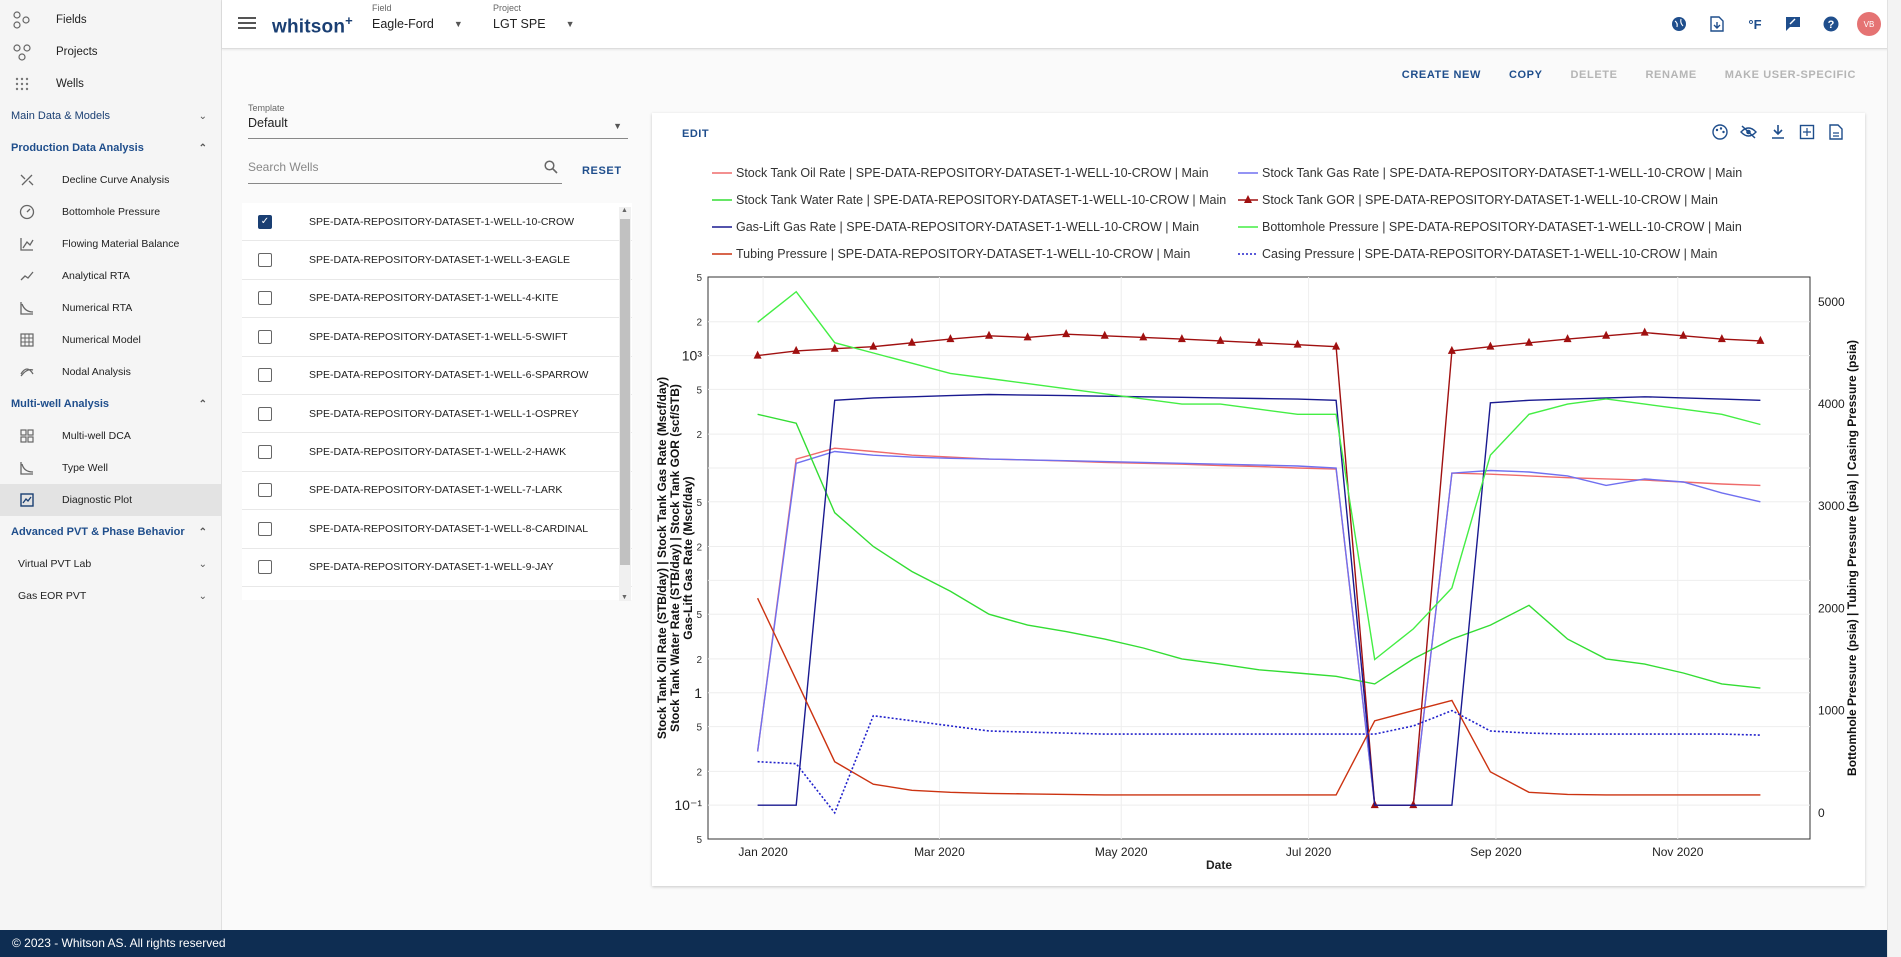  What do you see at coordinates (1894, 478) in the screenshot?
I see `page-scrollbar` at bounding box center [1894, 478].